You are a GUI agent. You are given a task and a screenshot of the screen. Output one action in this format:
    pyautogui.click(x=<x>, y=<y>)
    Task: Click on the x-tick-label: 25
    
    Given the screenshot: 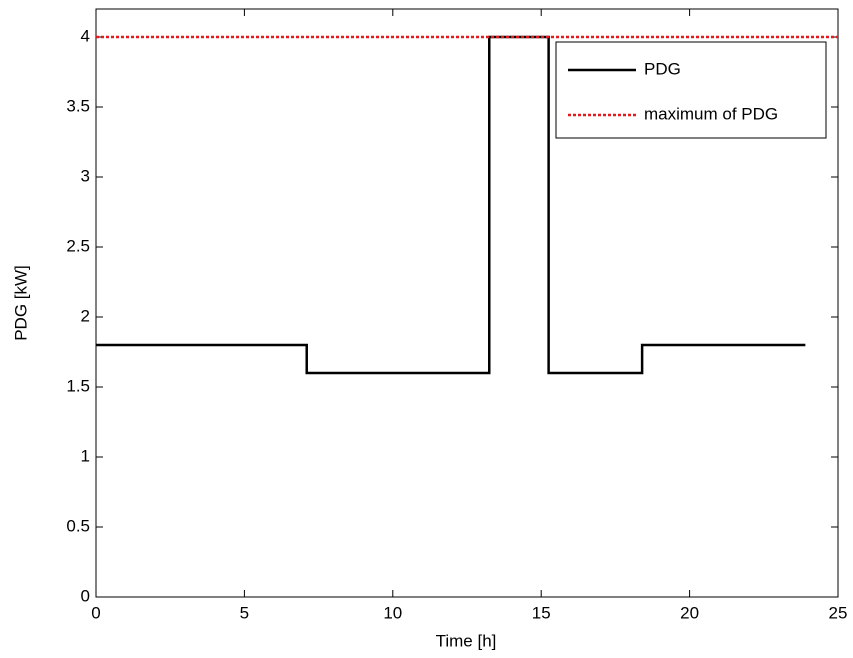 What is the action you would take?
    pyautogui.click(x=838, y=612)
    